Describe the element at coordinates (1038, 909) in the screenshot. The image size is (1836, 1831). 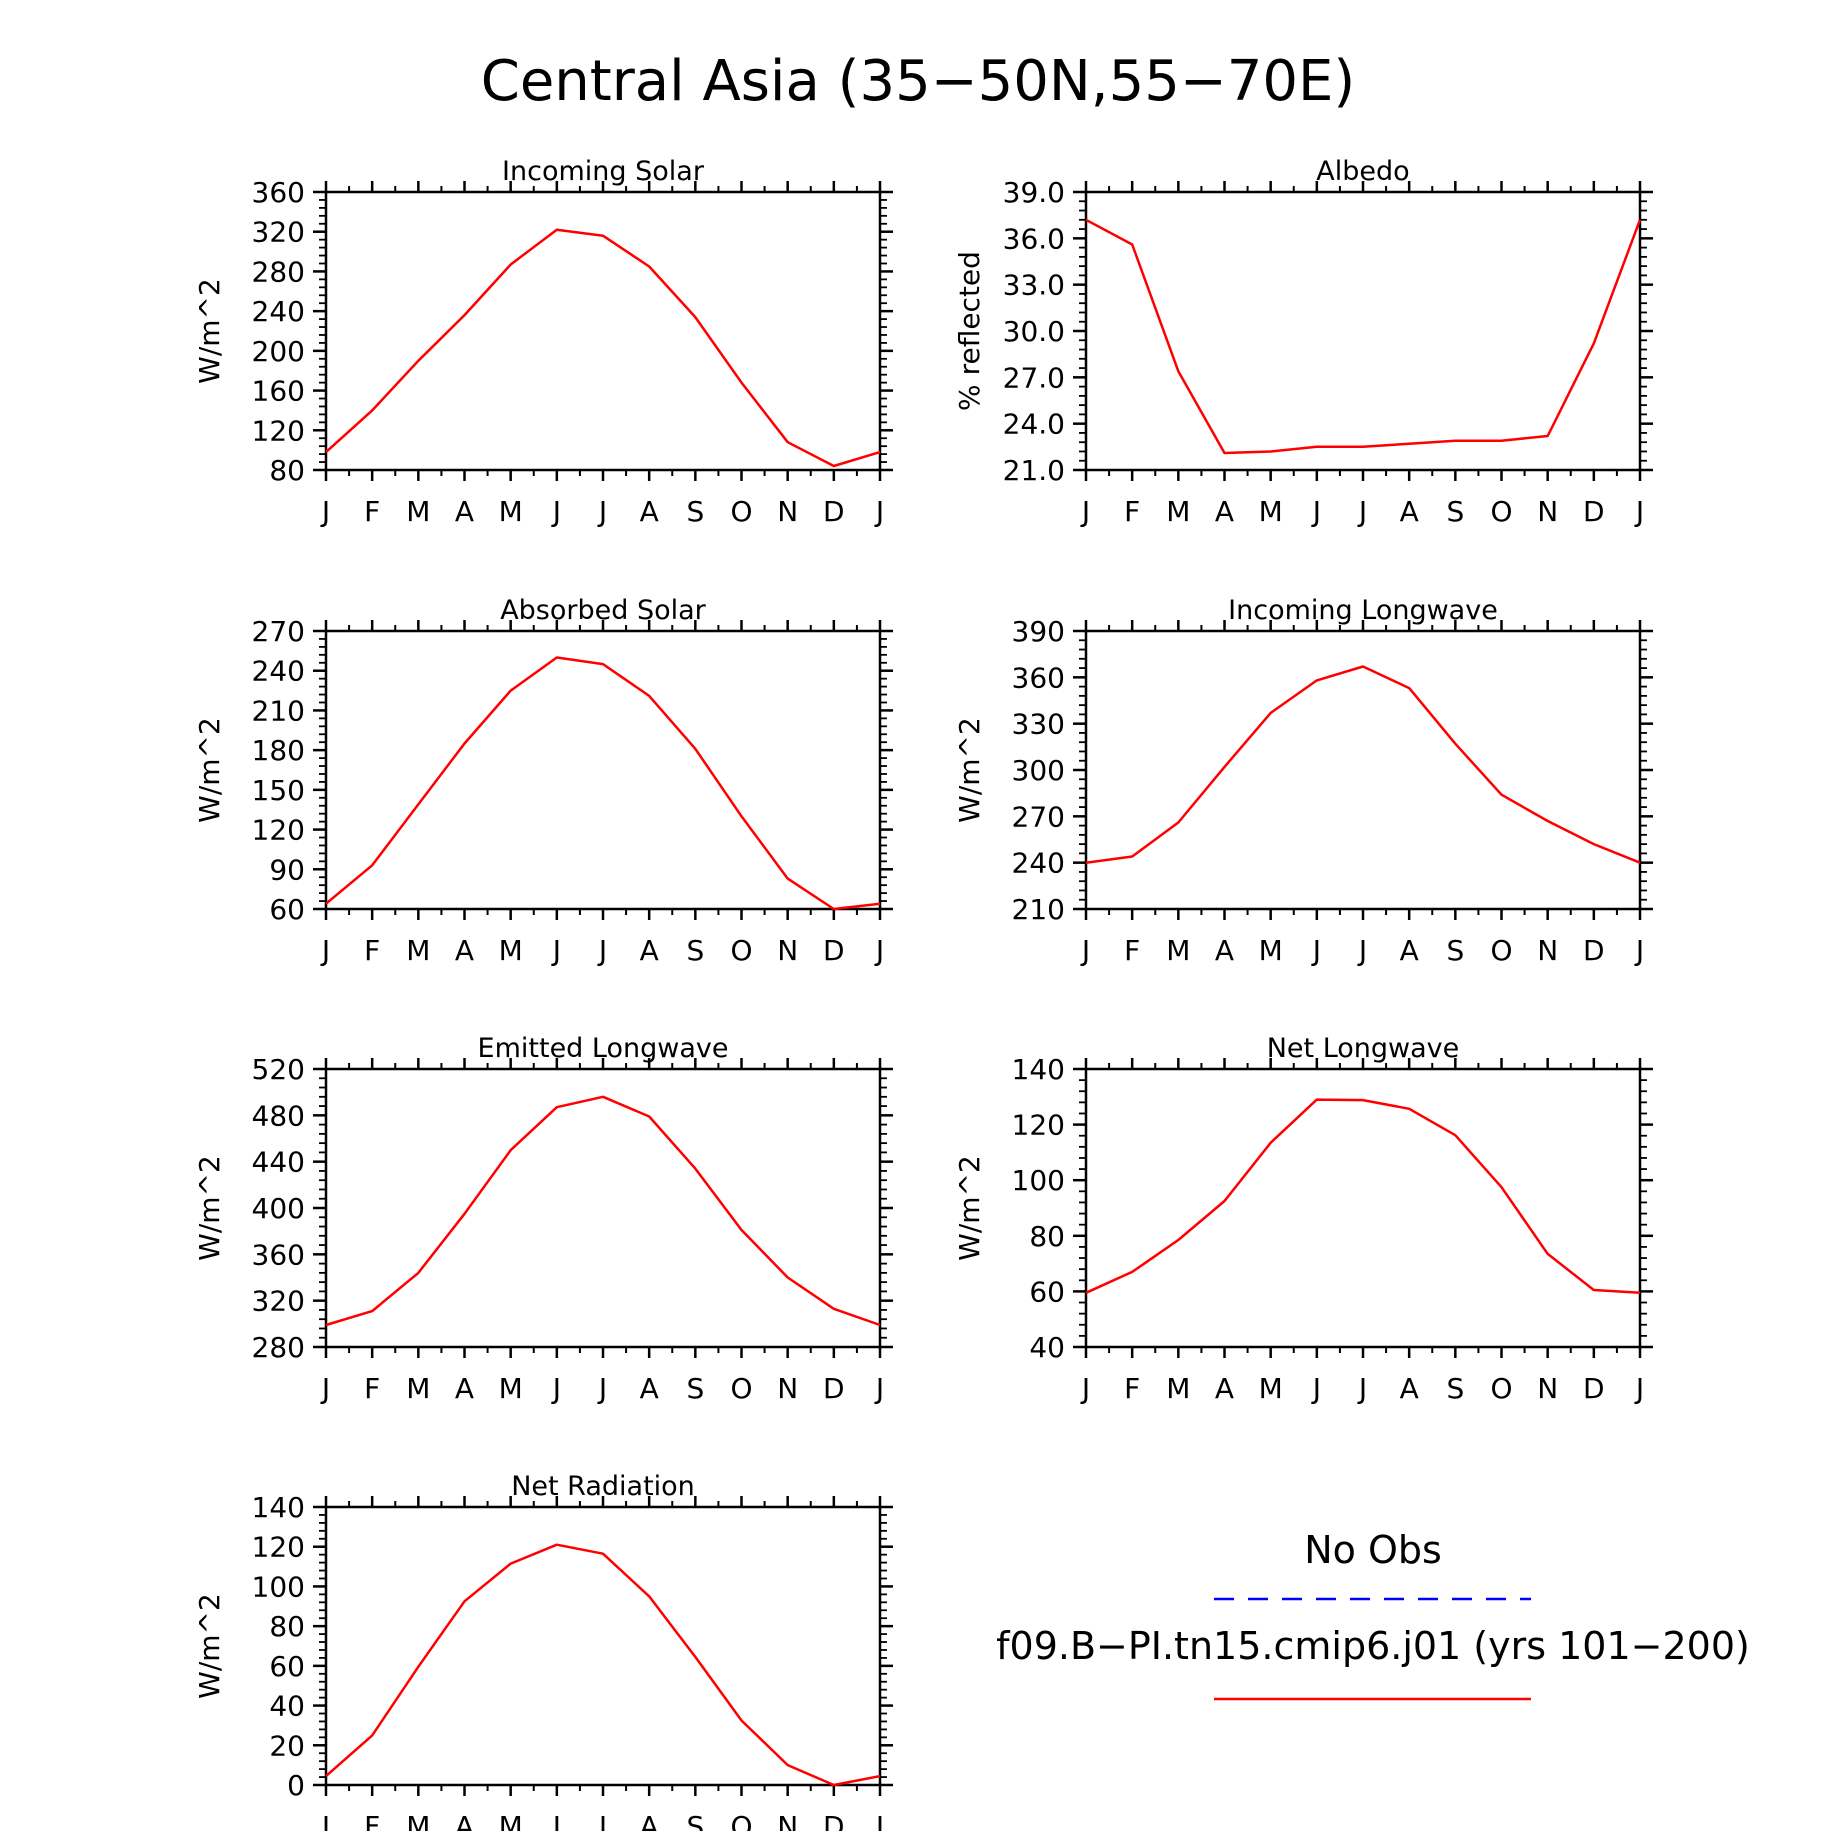
I see `y-tick-label: 210` at that location.